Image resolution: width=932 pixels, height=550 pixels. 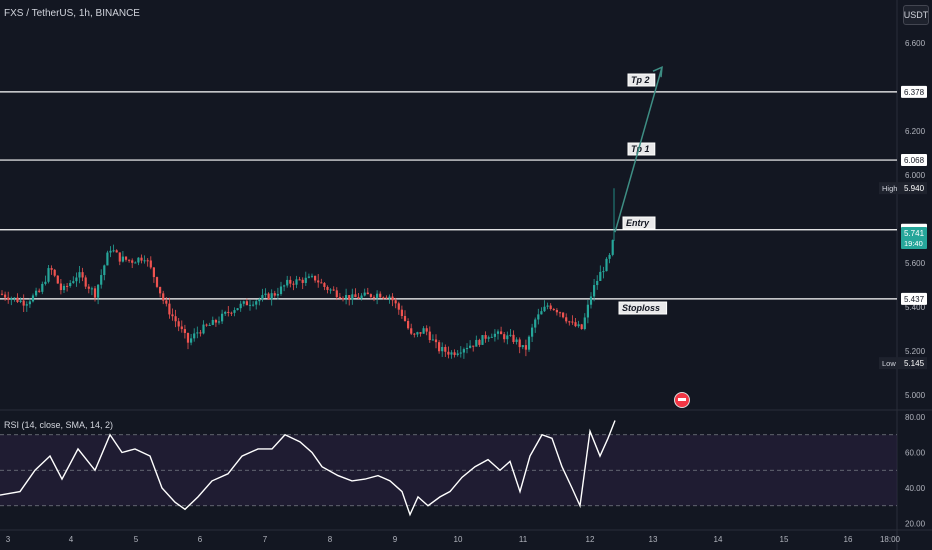 I want to click on level-annotation: Entry, so click(x=638, y=223).